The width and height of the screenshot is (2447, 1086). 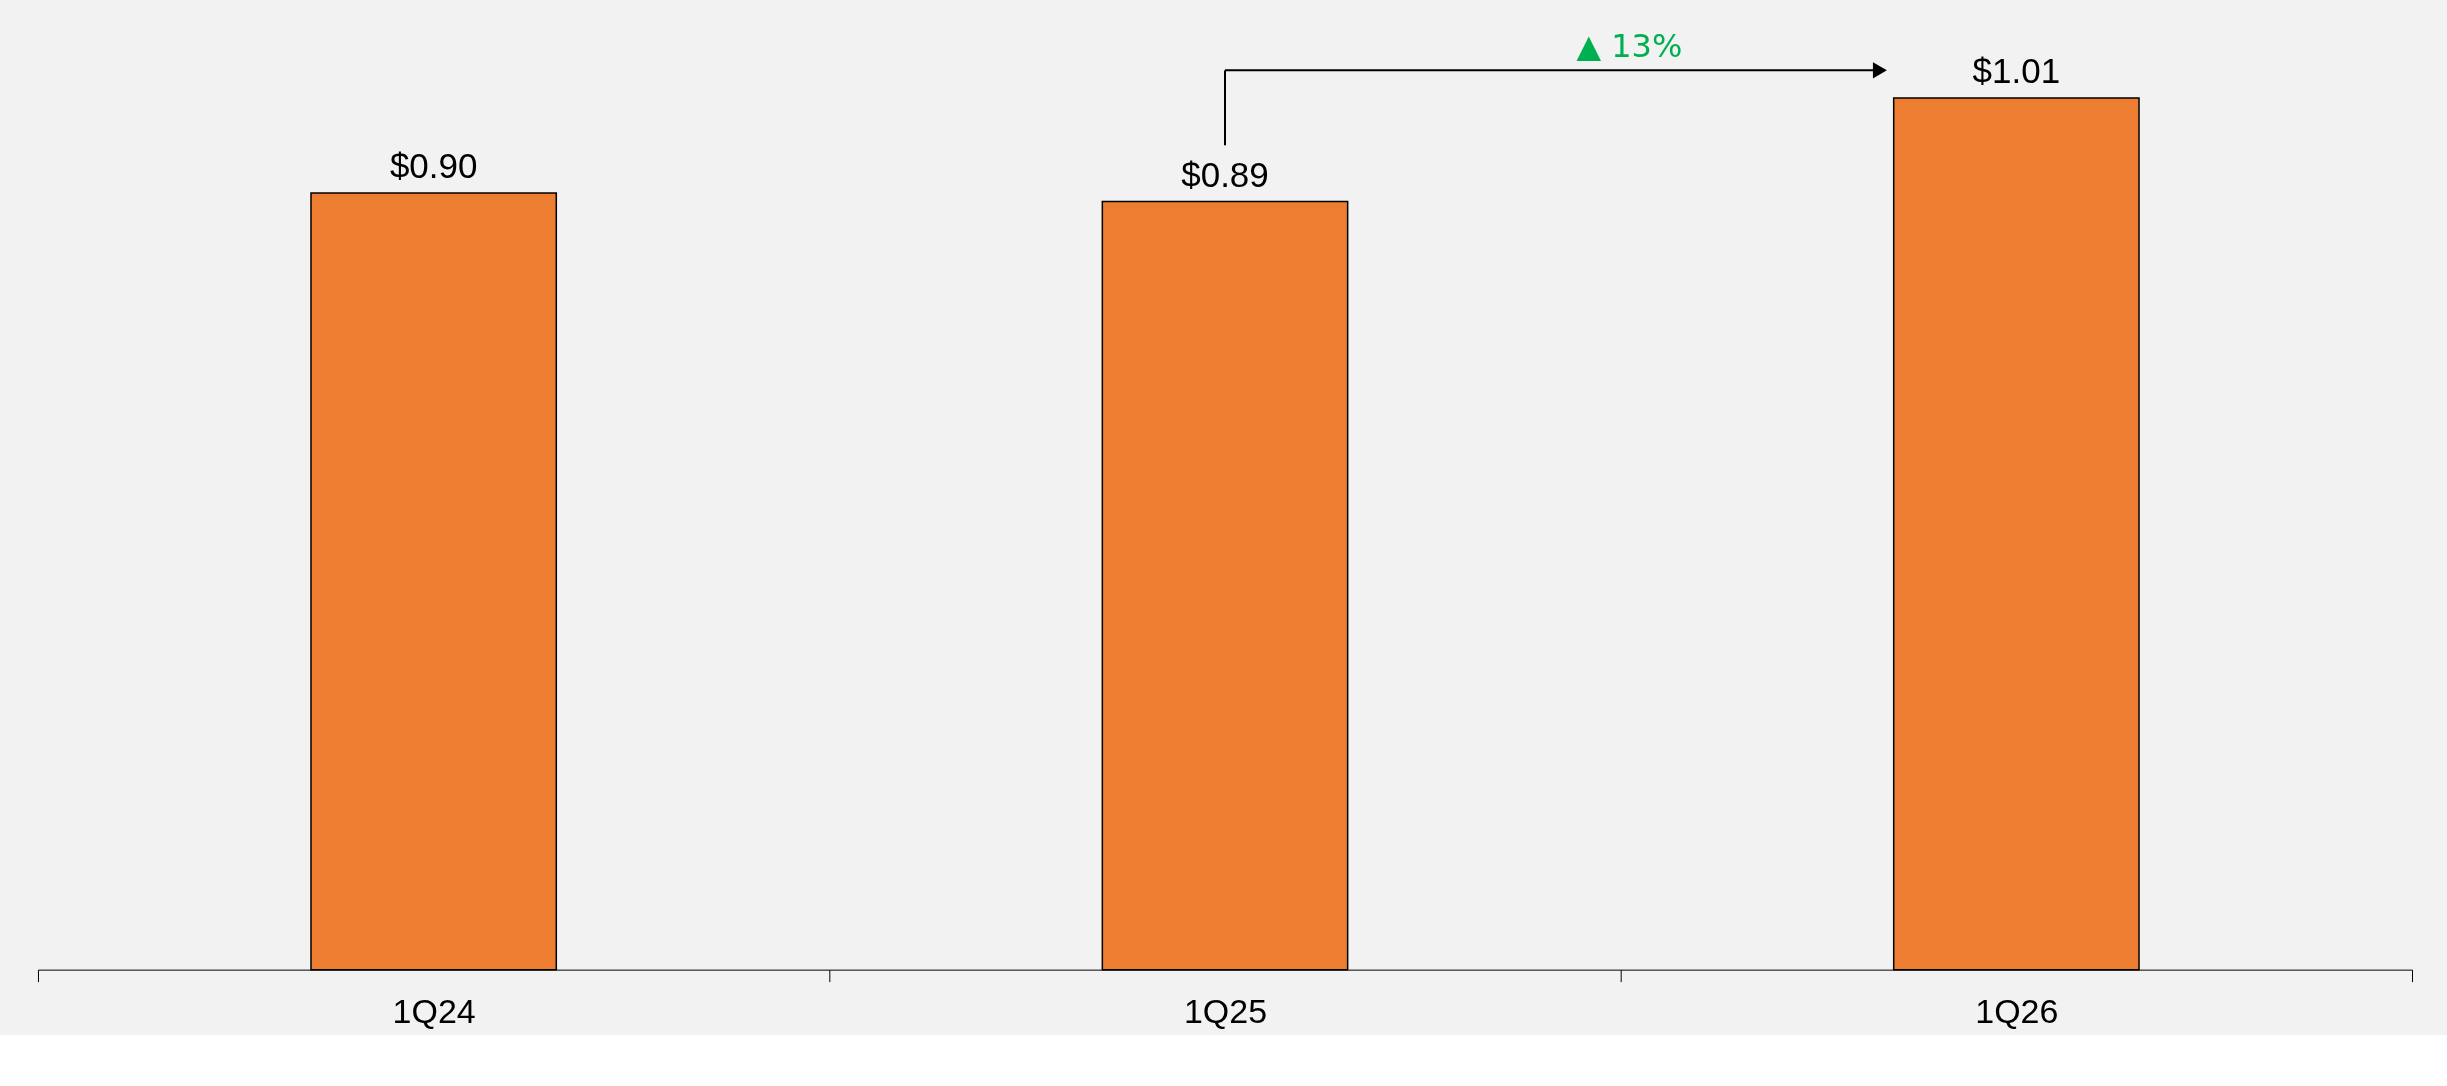 I want to click on data-label: $1.01, so click(x=2016, y=71).